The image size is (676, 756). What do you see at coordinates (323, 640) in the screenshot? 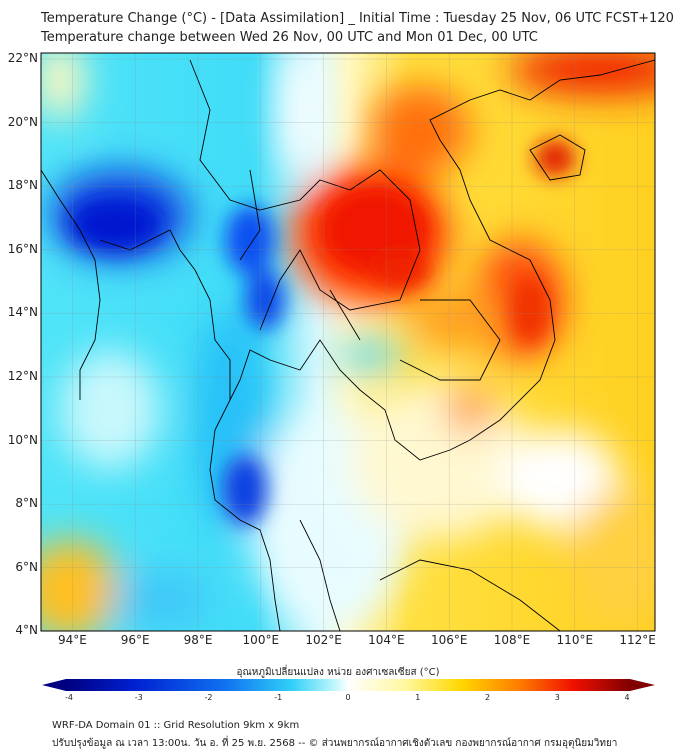
I see `lon-label: 102°E` at bounding box center [323, 640].